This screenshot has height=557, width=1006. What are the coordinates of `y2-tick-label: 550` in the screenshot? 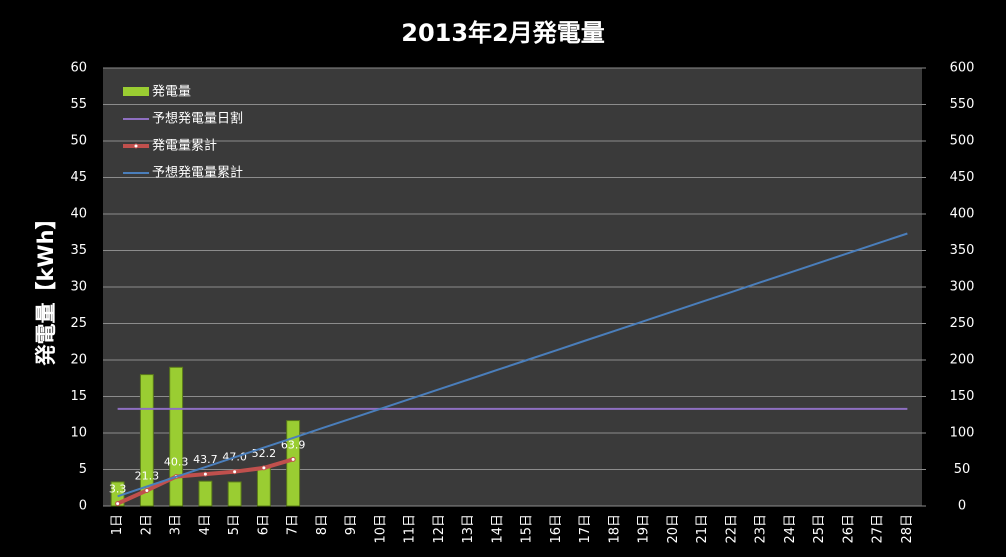 It's located at (962, 104).